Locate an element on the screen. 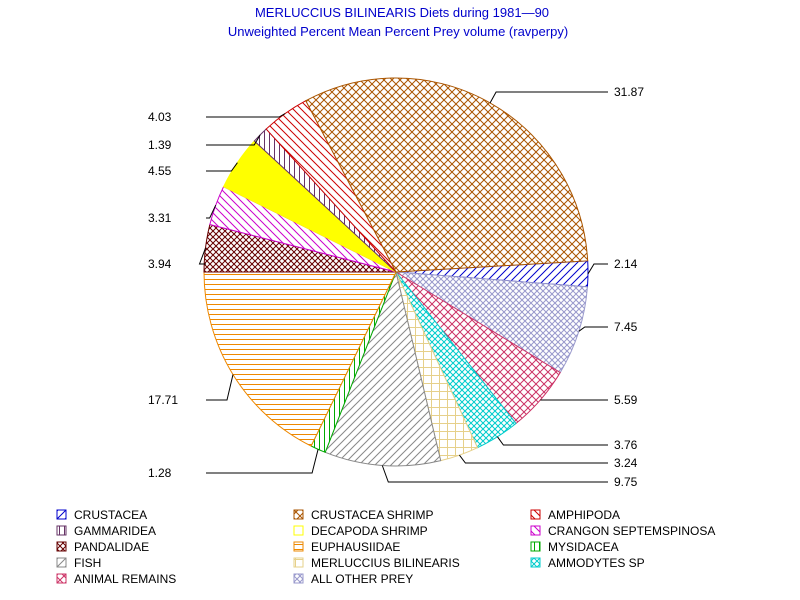  value-label-crustacea-shrimp: 31.87 is located at coordinates (629, 92).